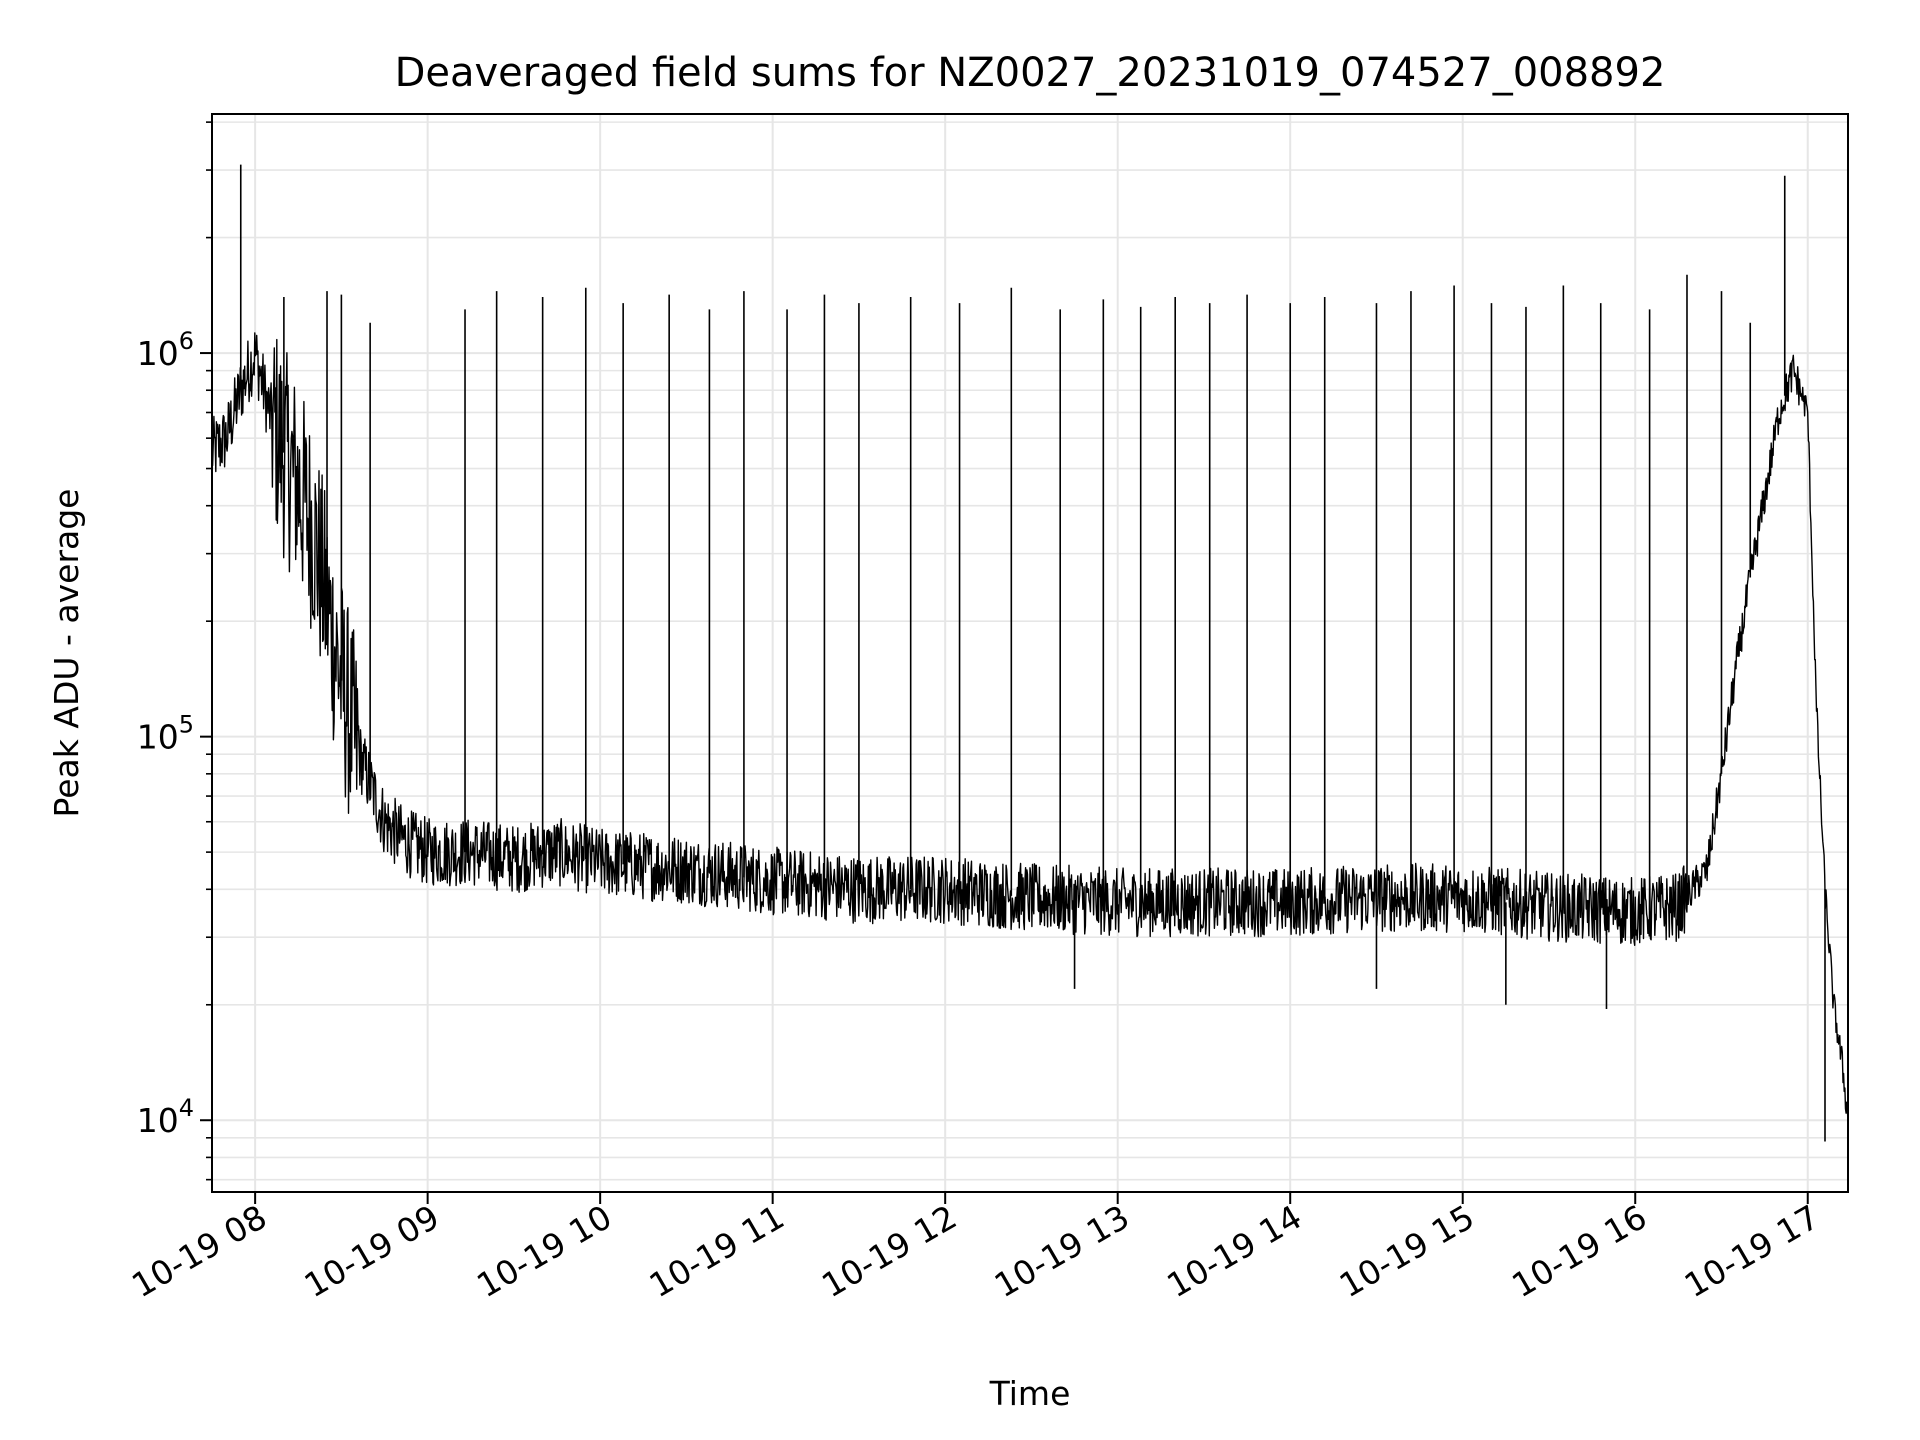  I want to click on y-tick-label: 10⁶, so click(165, 350).